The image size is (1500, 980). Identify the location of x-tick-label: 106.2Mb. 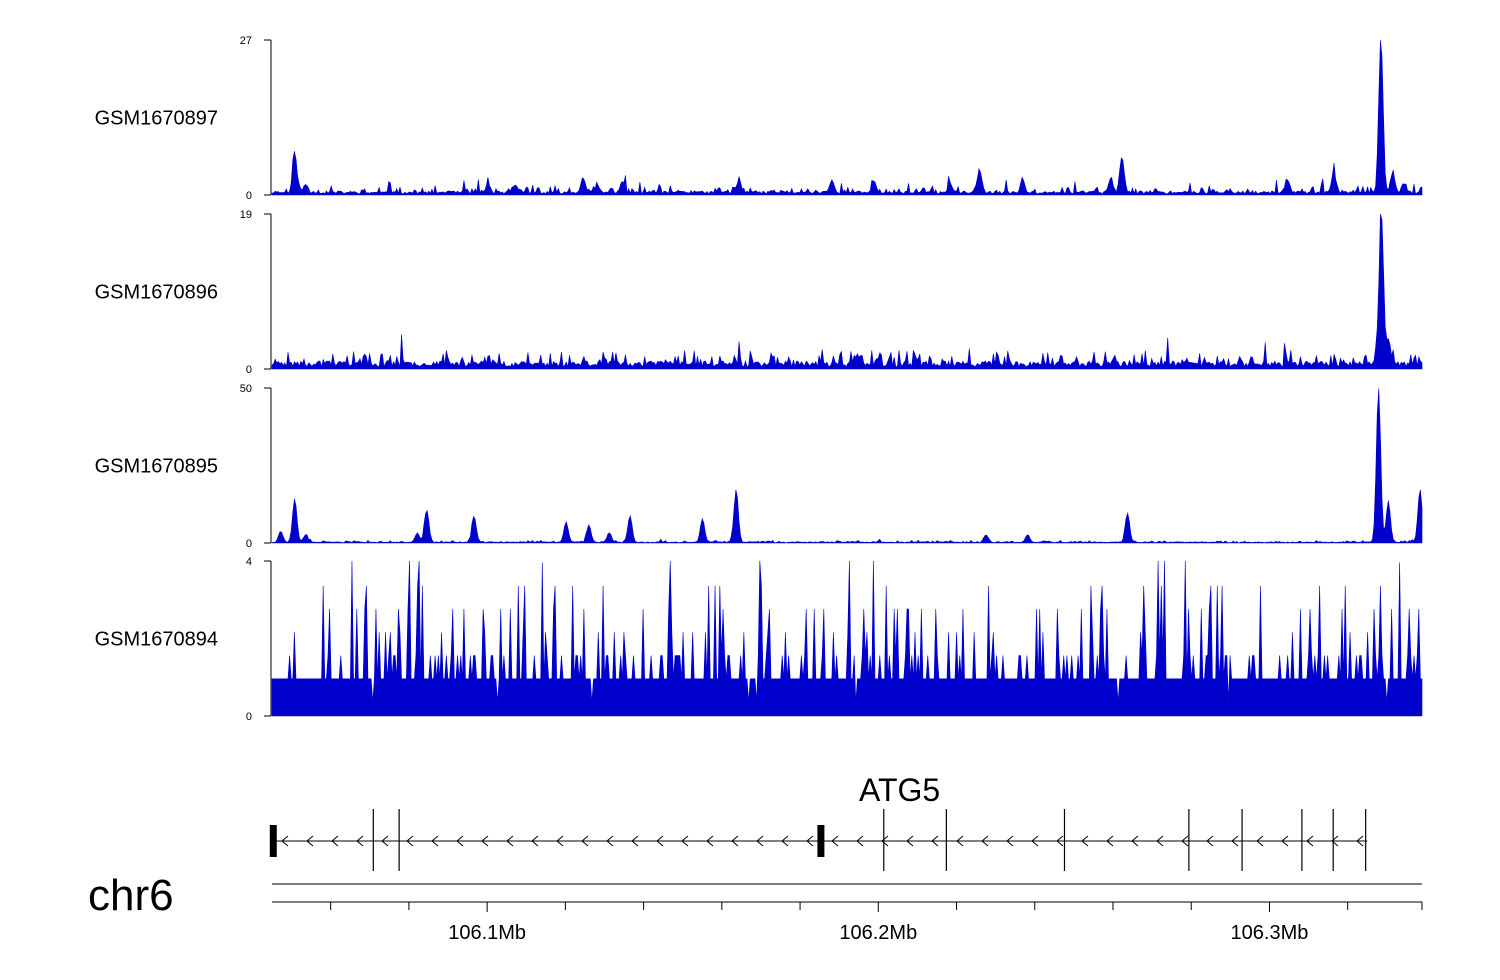
(878, 933).